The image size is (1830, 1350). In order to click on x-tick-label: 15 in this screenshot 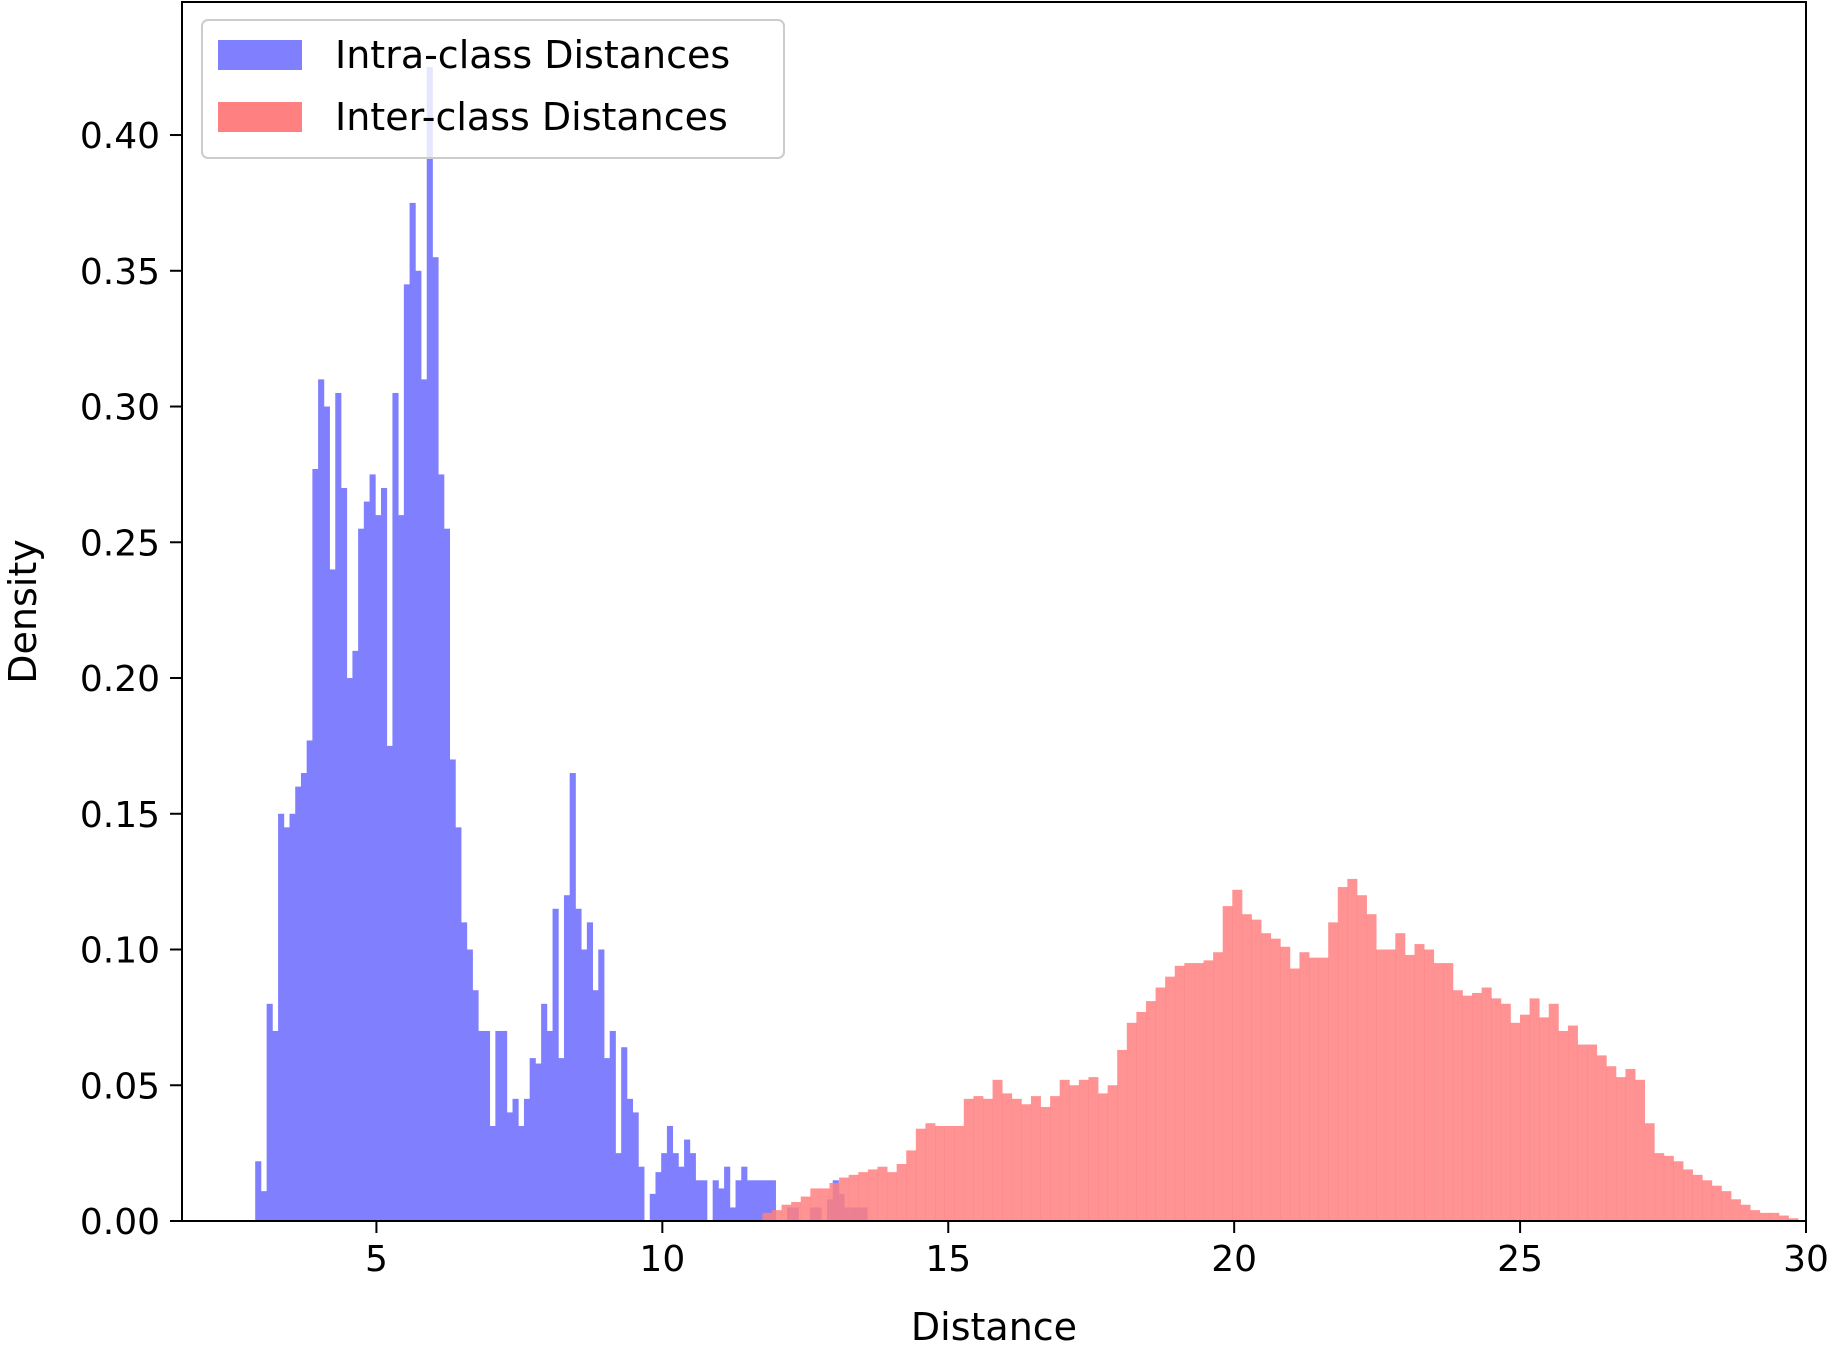, I will do `click(948, 1259)`.